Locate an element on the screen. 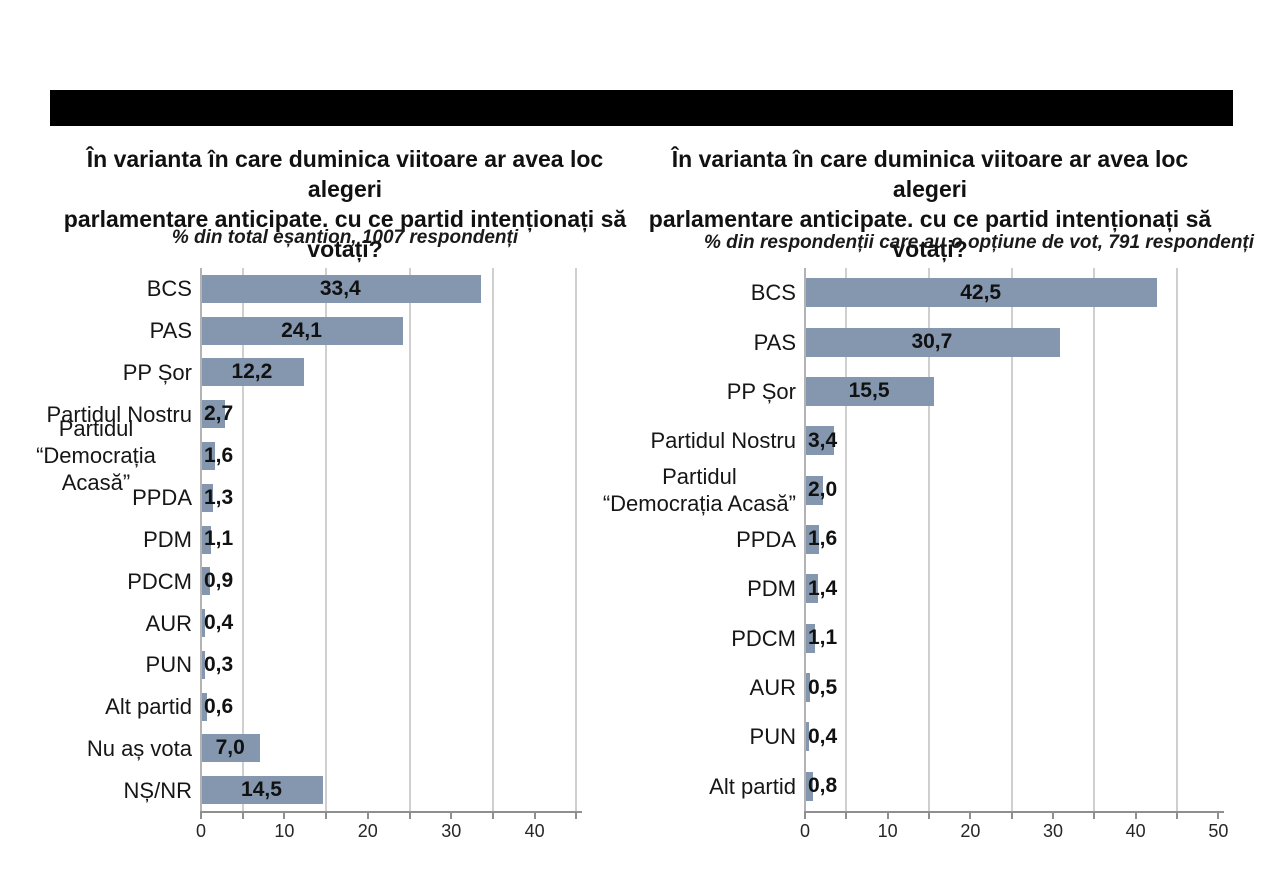 The height and width of the screenshot is (891, 1280). bar-value-label: 7,0 is located at coordinates (230, 748).